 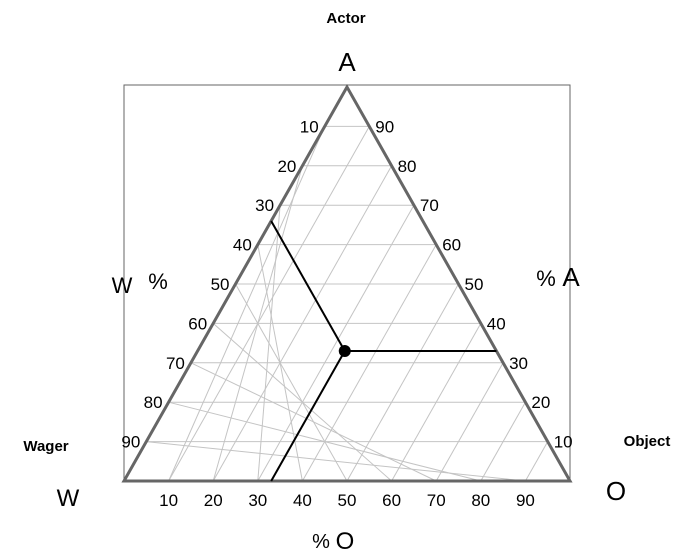 What do you see at coordinates (436, 500) in the screenshot?
I see `bottom-tick-label: 70` at bounding box center [436, 500].